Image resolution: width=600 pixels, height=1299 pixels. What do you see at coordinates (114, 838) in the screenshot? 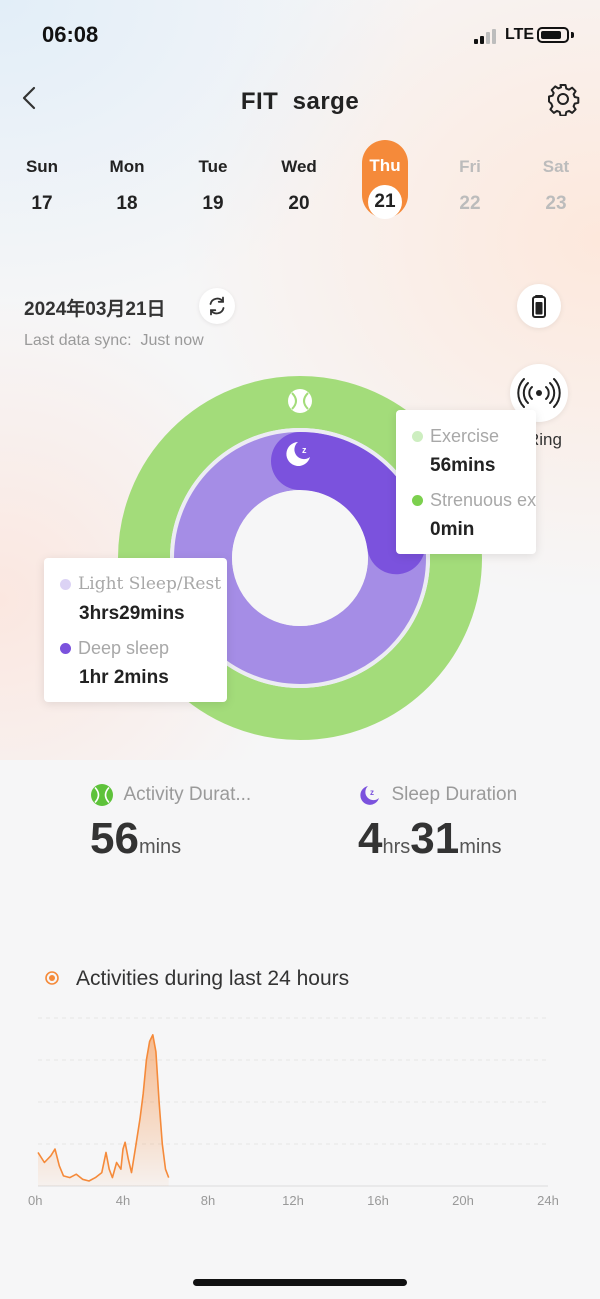
I see `activity-minutes: 56` at bounding box center [114, 838].